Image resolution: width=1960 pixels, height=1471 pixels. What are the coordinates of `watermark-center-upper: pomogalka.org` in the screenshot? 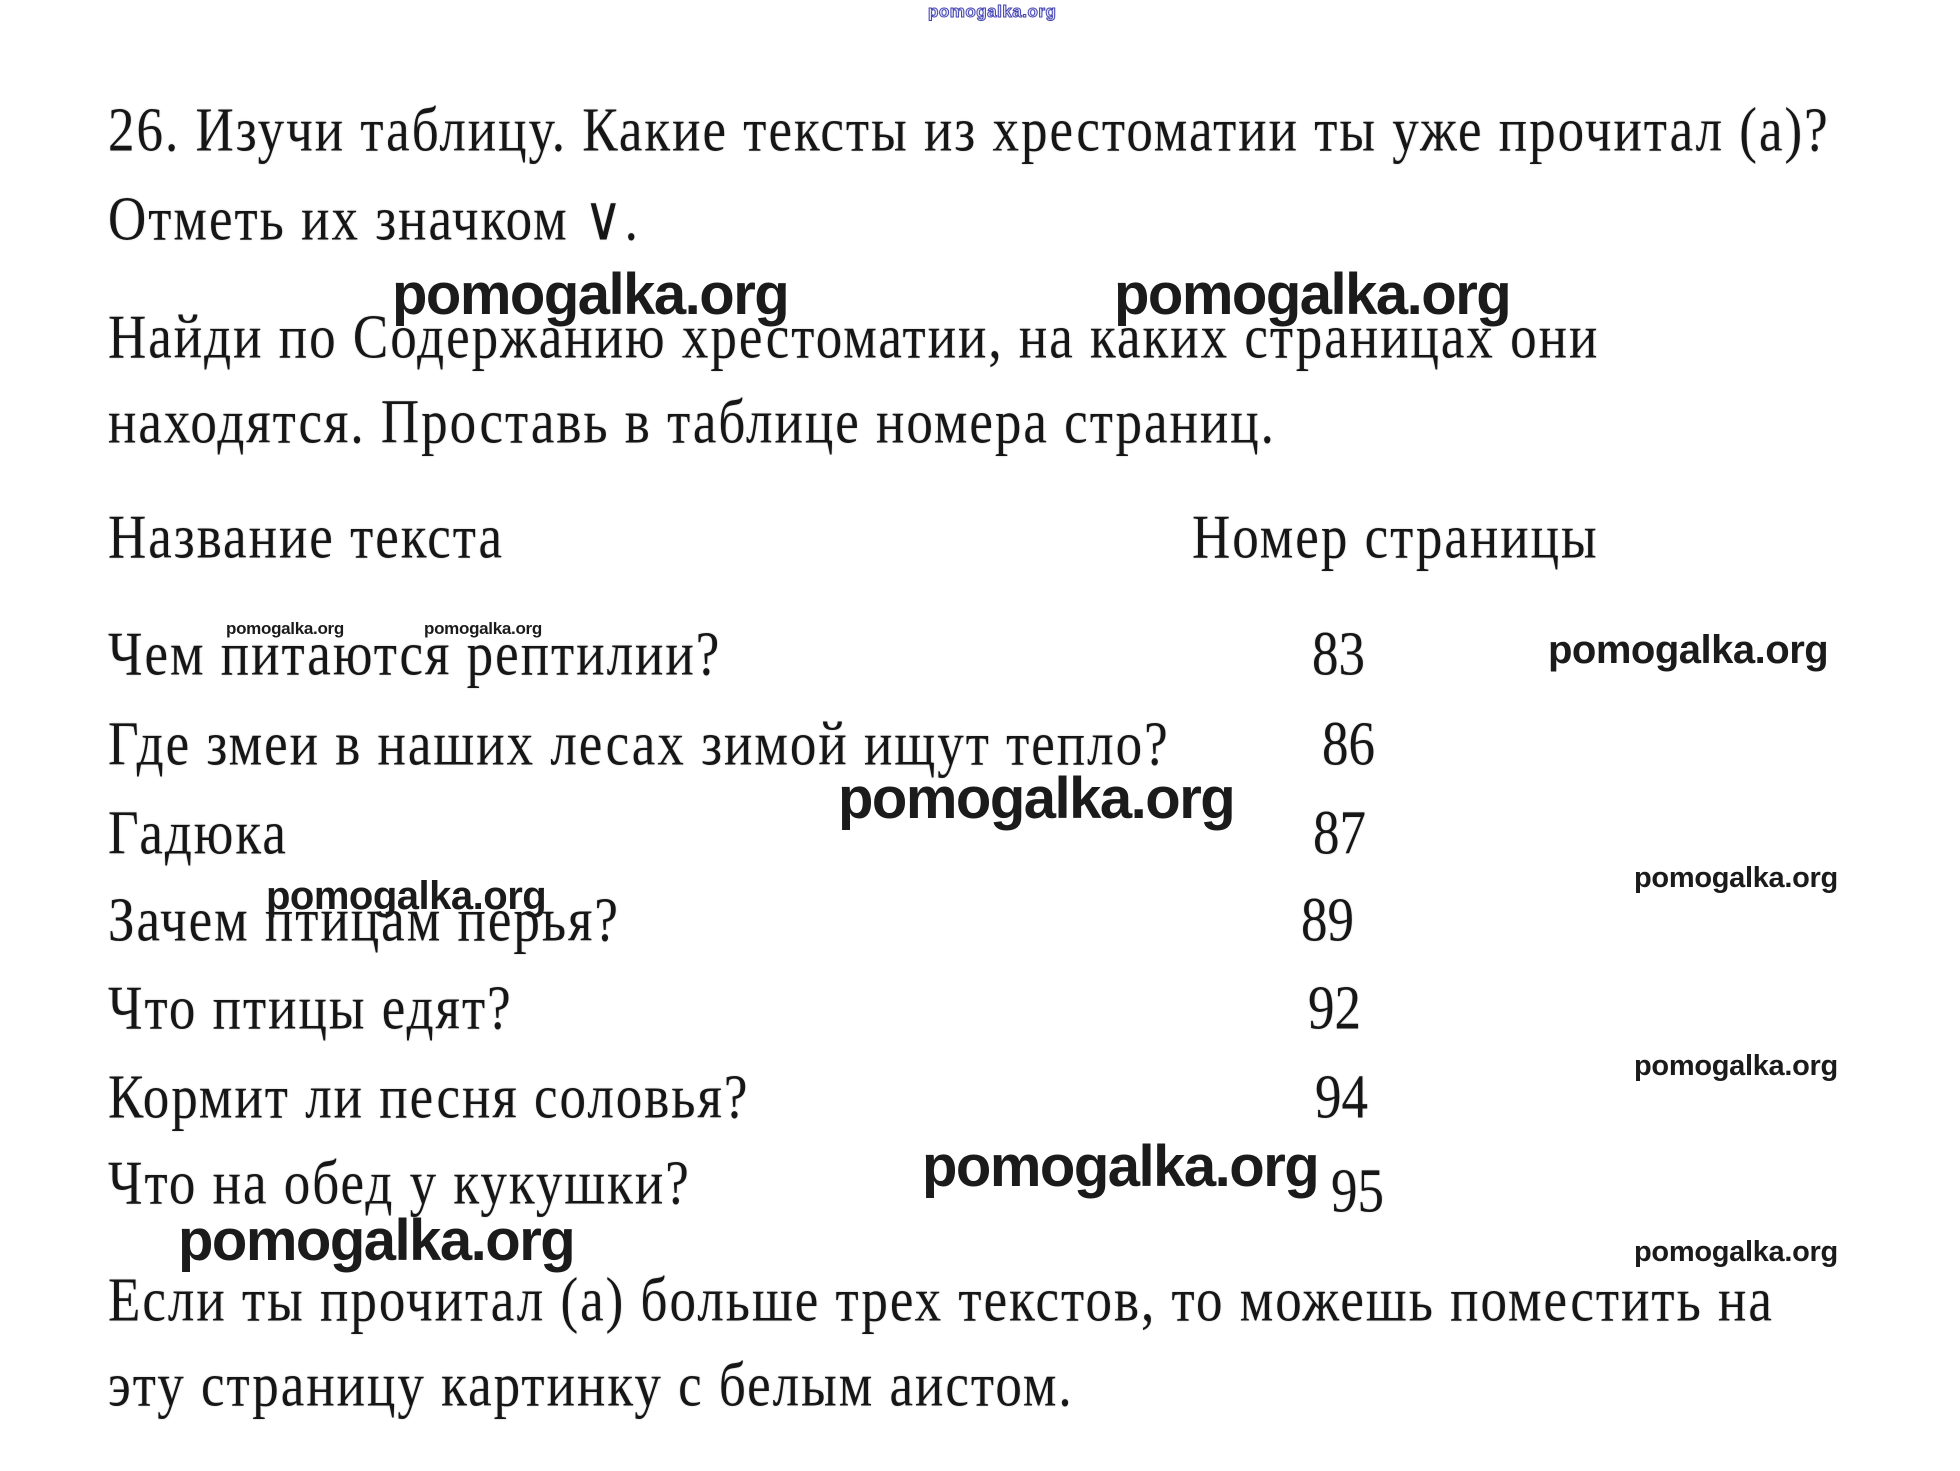 It's located at (1037, 798).